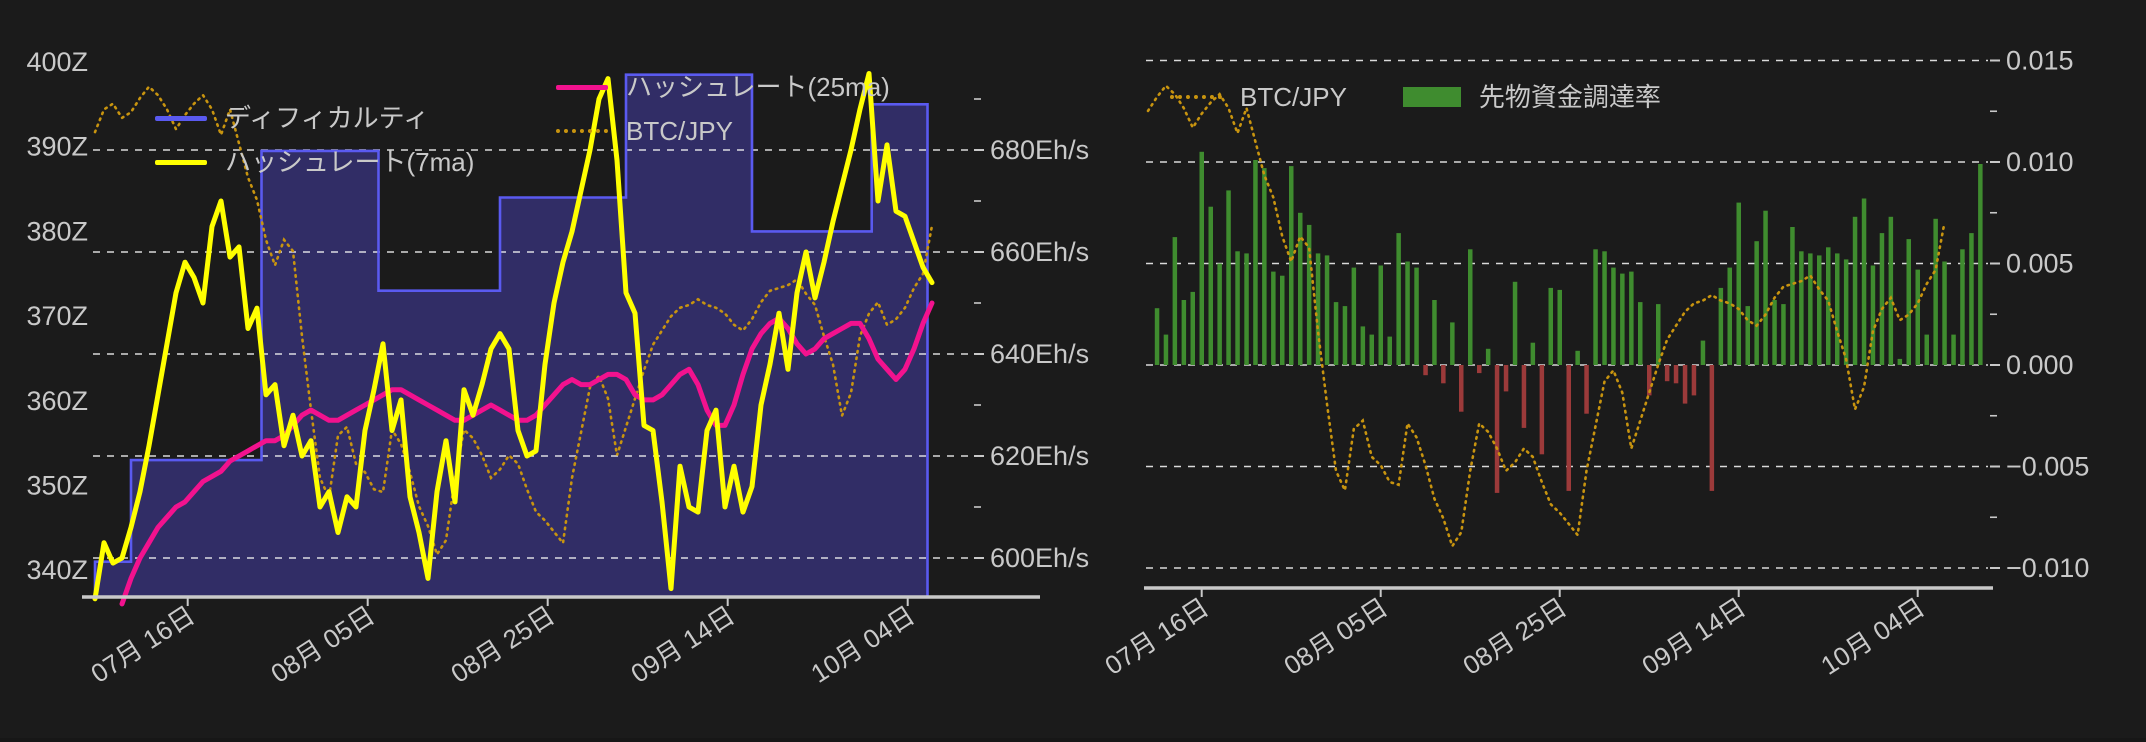  I want to click on svg-text: −0.005, so click(2047, 467).